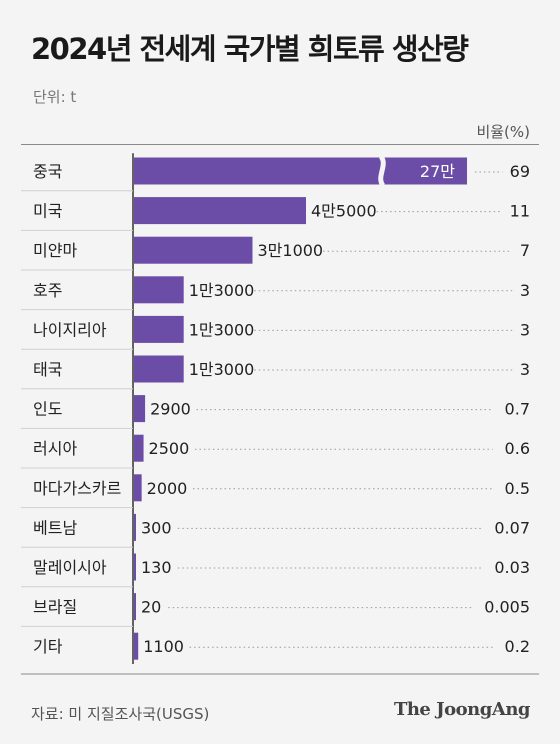 The height and width of the screenshot is (744, 560). What do you see at coordinates (55, 448) in the screenshot?
I see `category-label: 러시아` at bounding box center [55, 448].